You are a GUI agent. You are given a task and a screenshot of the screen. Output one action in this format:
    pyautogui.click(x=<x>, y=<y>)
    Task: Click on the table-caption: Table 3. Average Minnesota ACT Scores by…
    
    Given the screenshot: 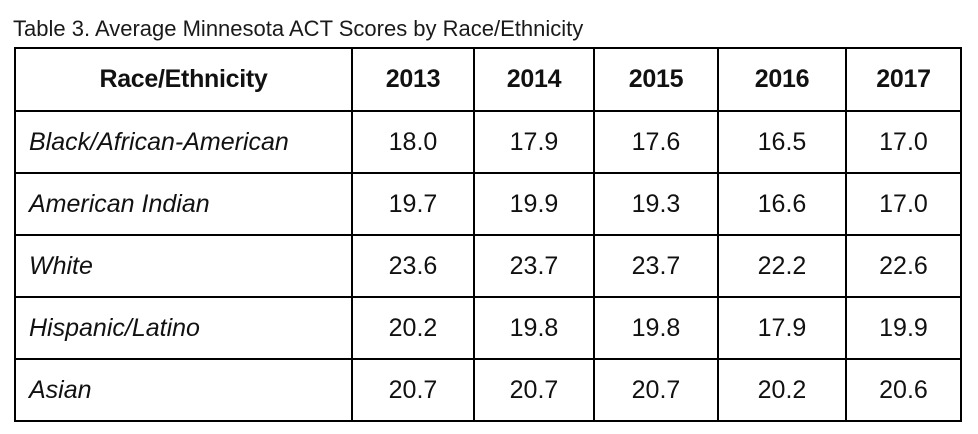 What is the action you would take?
    pyautogui.click(x=298, y=28)
    